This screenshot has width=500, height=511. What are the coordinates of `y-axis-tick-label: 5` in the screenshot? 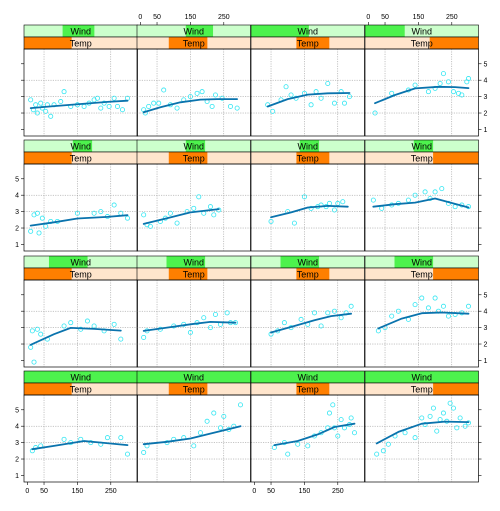 It's located at (17, 179).